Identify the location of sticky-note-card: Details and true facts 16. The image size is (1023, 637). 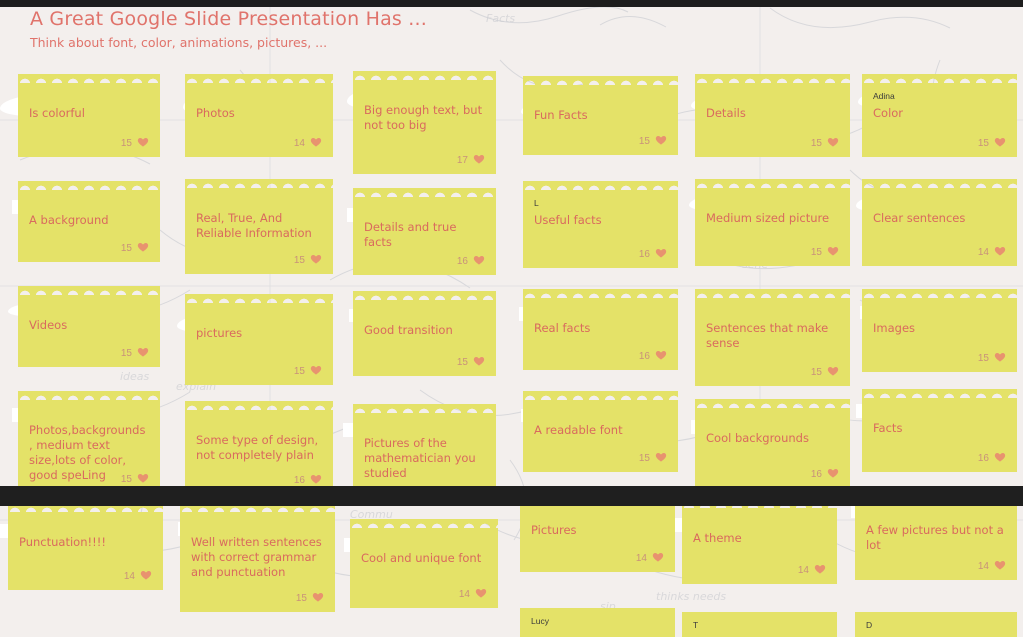
(424, 231).